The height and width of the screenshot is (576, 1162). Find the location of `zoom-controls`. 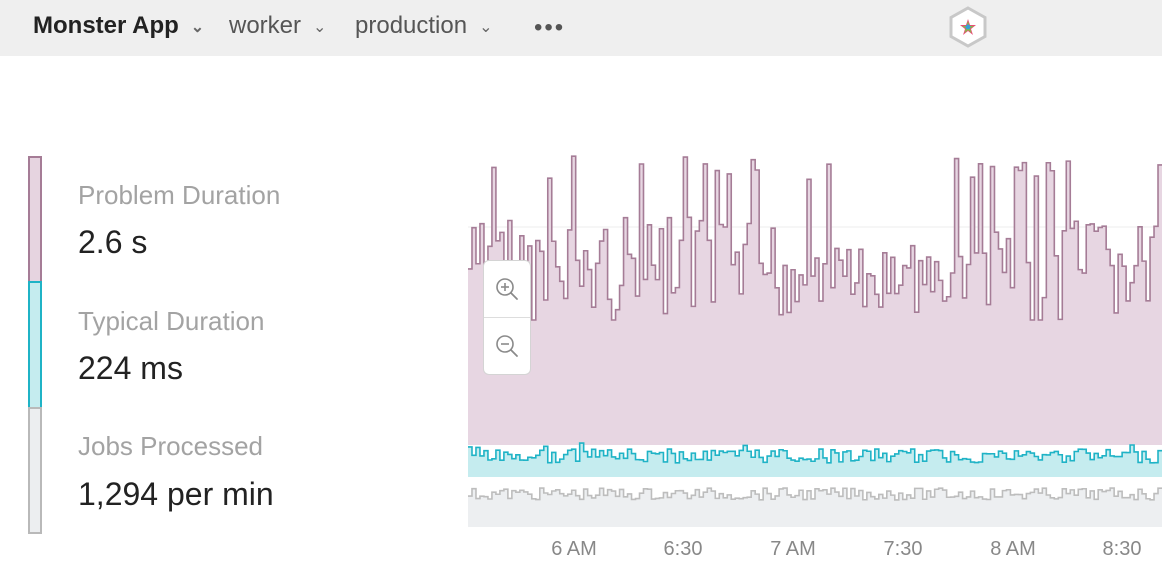

zoom-controls is located at coordinates (507, 317).